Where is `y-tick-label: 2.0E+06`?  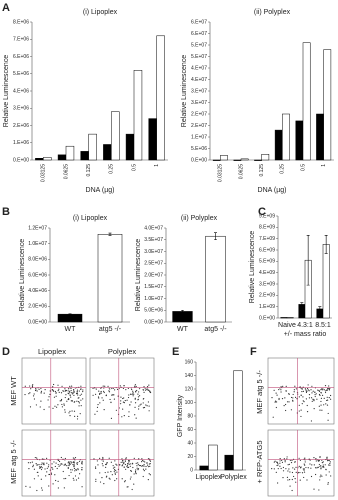
y-tick-label: 2.0E+06 is located at coordinates (37, 307).